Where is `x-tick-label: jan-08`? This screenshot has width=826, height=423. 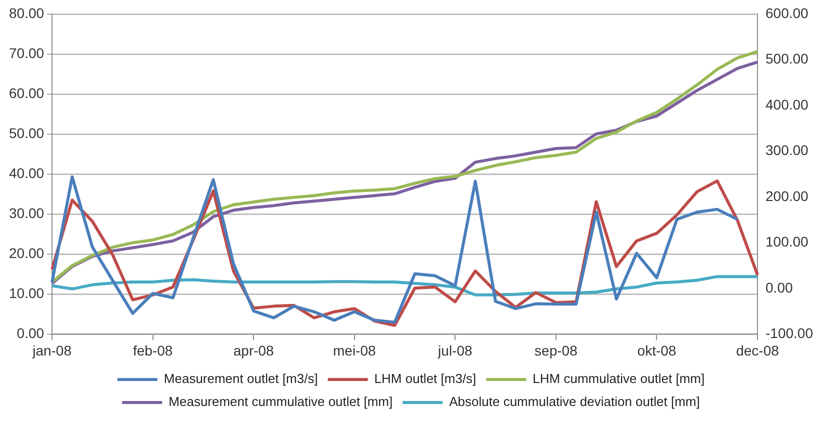 x-tick-label: jan-08 is located at coordinates (52, 350).